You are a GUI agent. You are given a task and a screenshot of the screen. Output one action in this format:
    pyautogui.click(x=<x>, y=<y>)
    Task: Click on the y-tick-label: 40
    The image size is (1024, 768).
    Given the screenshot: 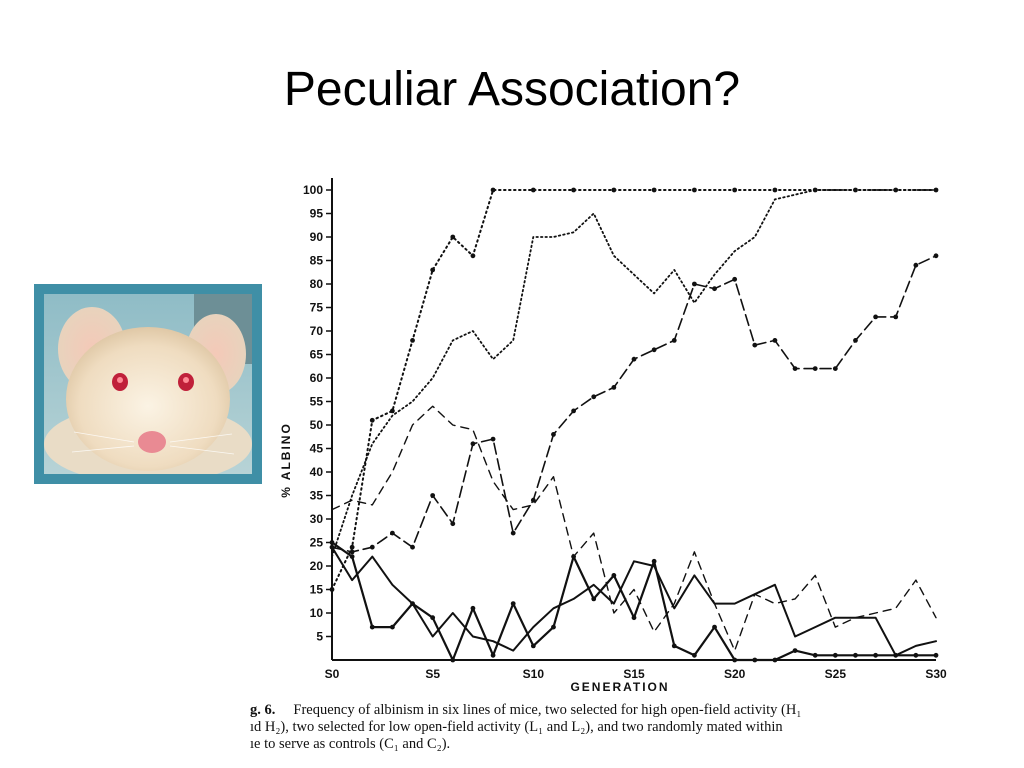 What is the action you would take?
    pyautogui.click(x=317, y=472)
    